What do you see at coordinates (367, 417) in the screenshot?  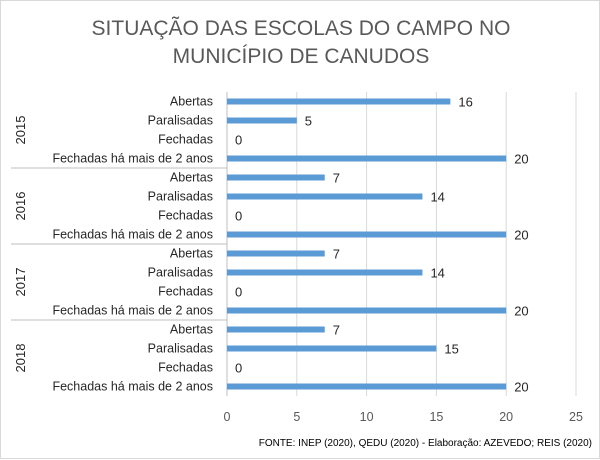 I see `x-tick-label: 10` at bounding box center [367, 417].